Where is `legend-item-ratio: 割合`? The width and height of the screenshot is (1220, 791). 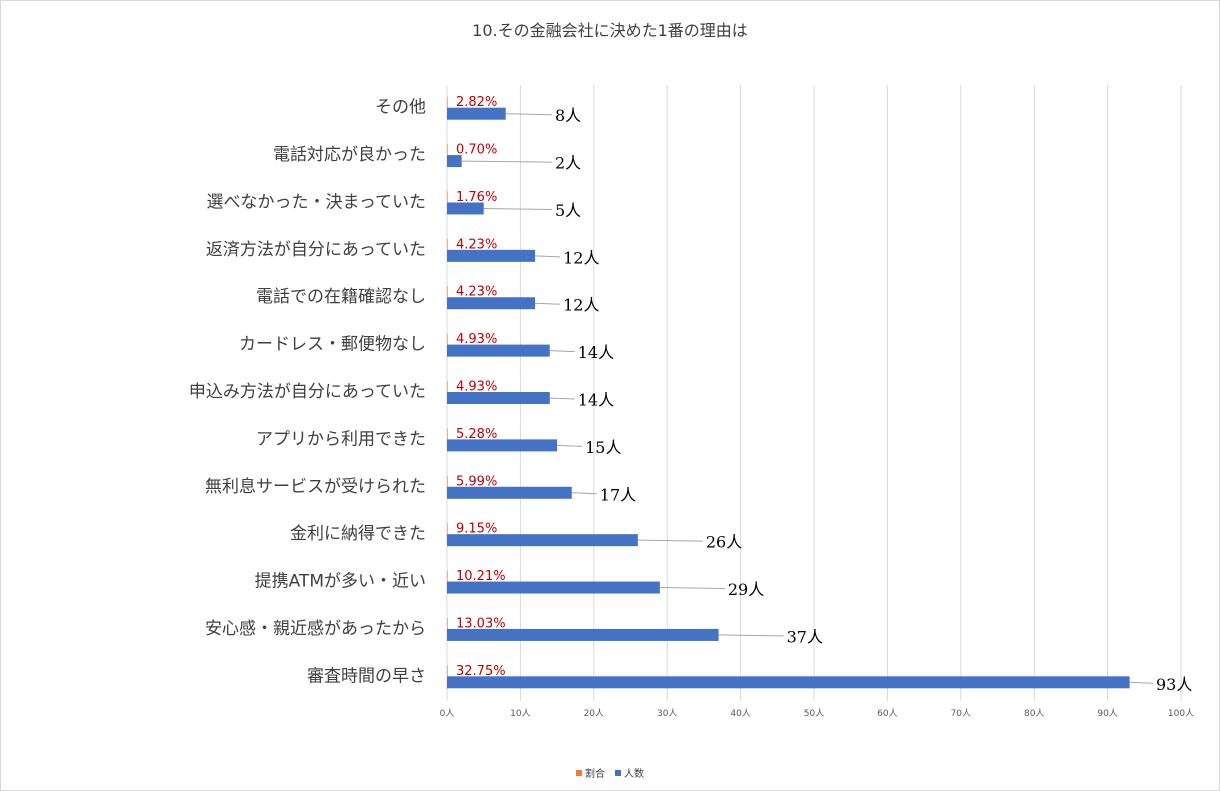
legend-item-ratio: 割合 is located at coordinates (590, 772).